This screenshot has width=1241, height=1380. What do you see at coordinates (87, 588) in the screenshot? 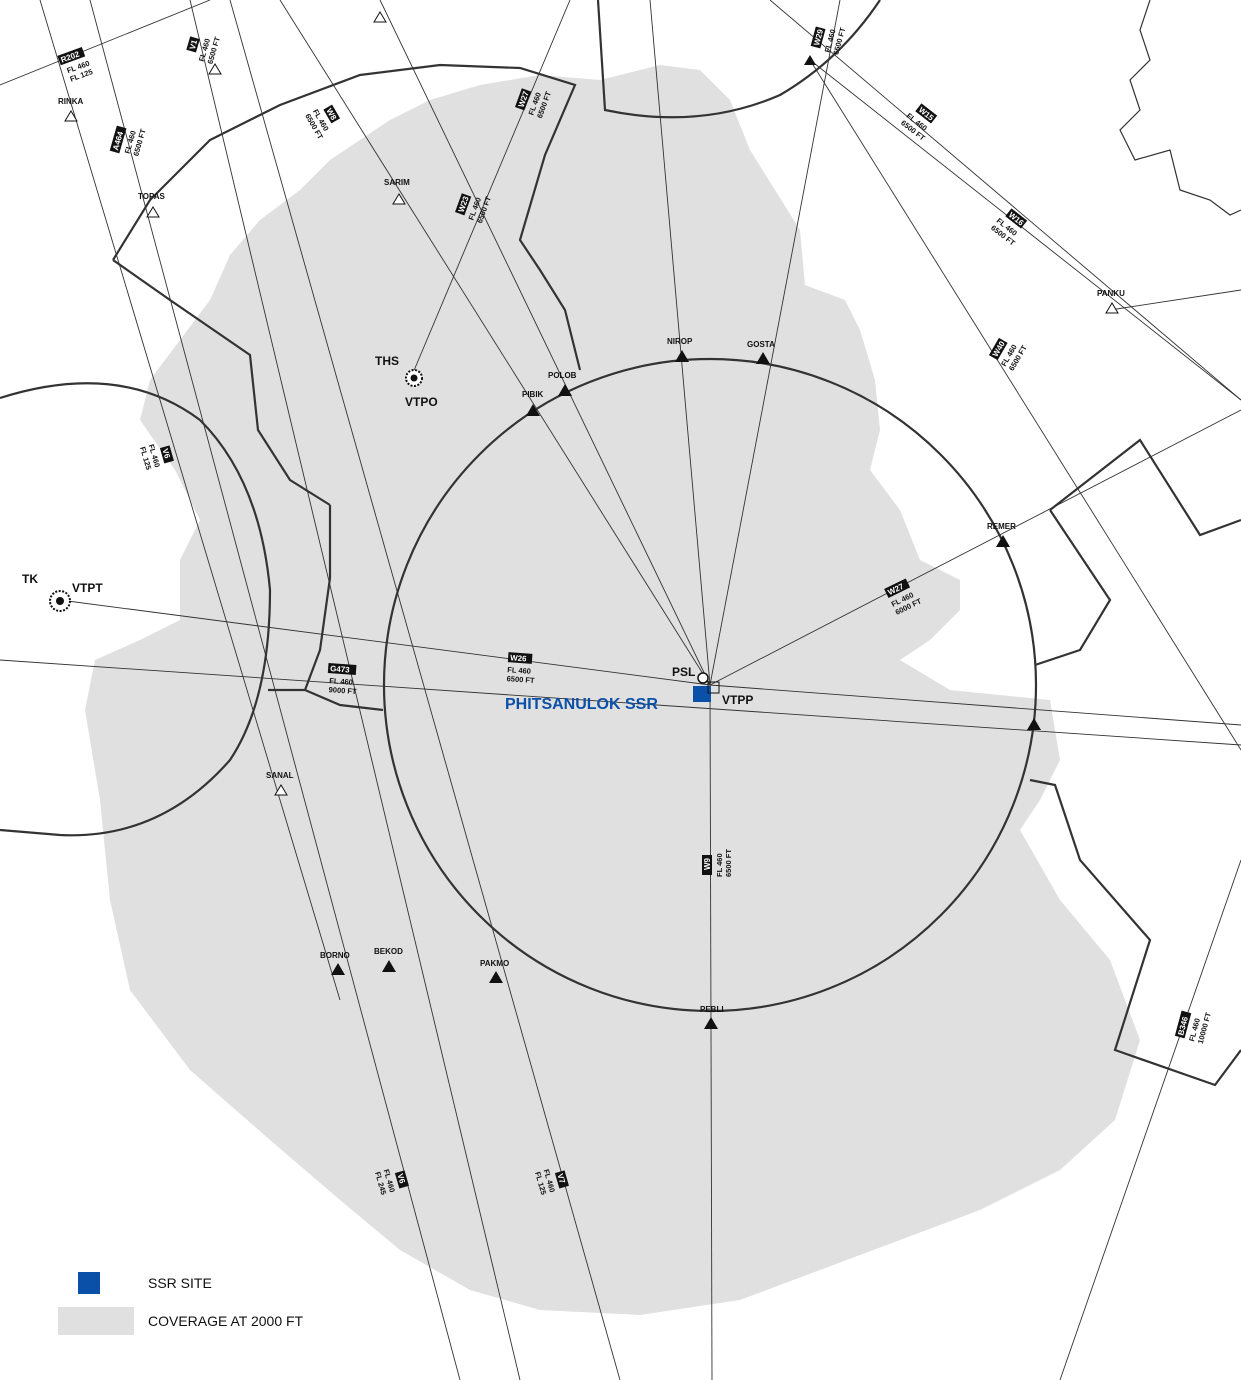
I see `airport-tk-icao: VTPT` at bounding box center [87, 588].